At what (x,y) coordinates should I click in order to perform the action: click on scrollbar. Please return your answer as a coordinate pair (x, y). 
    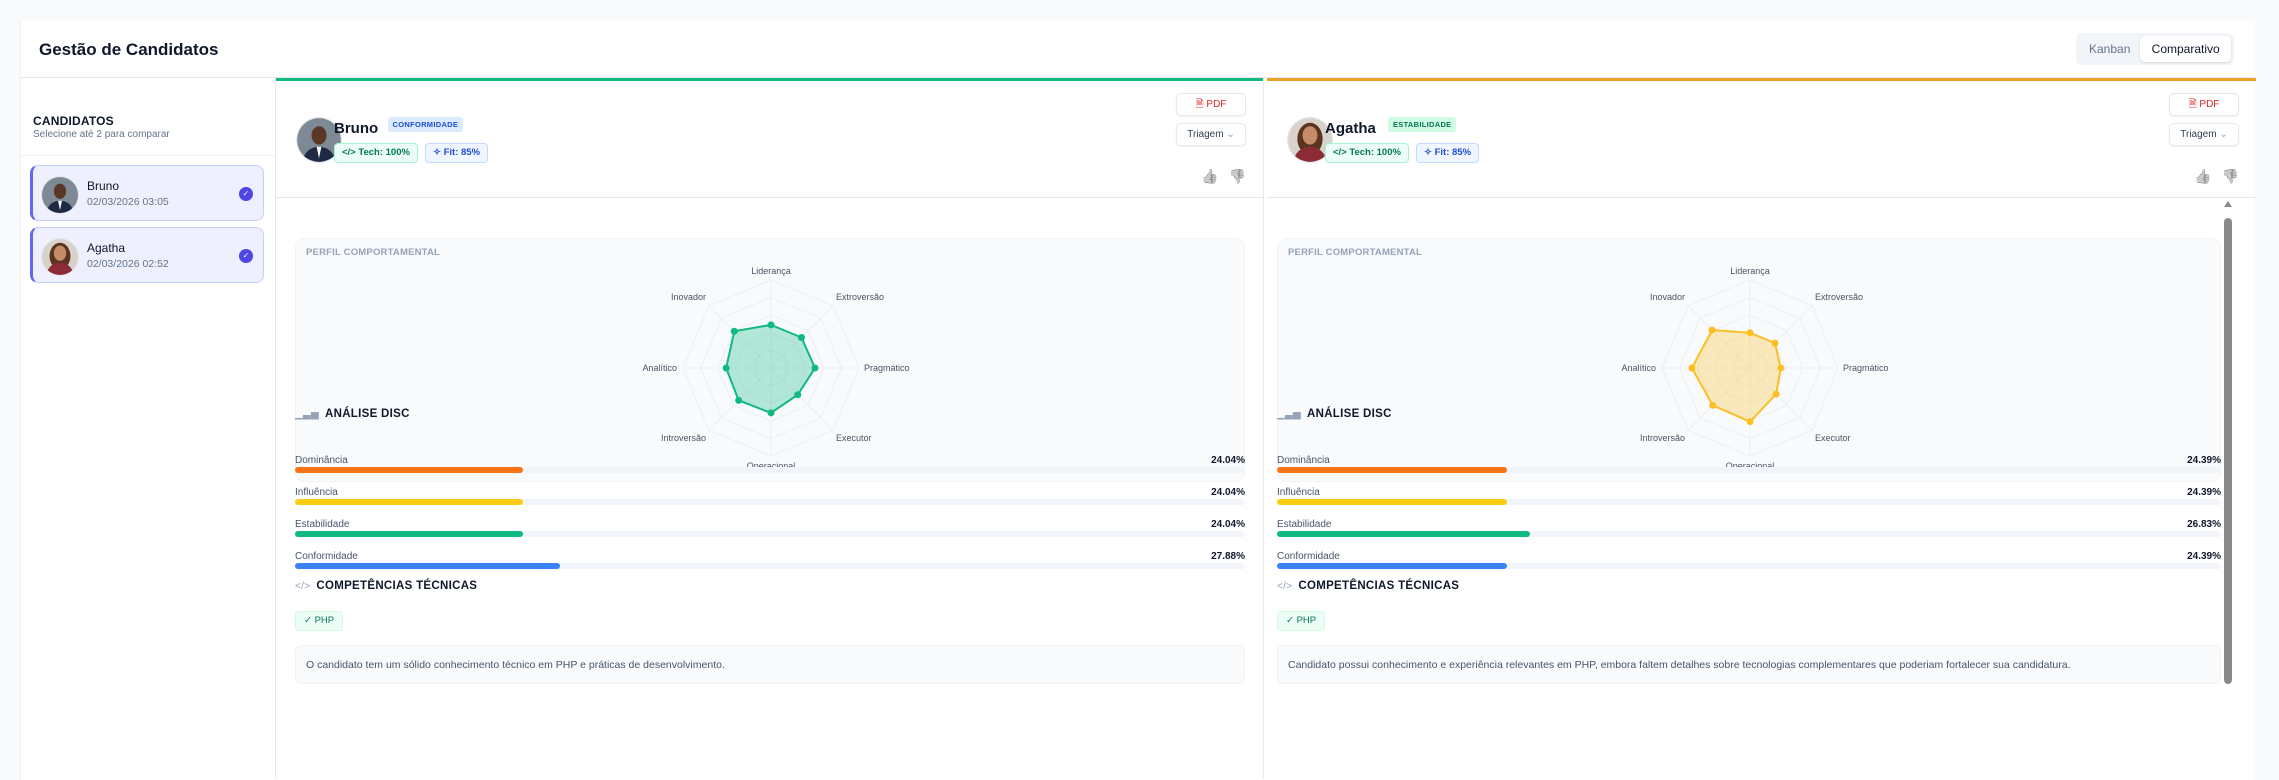
    Looking at the image, I should click on (2228, 477).